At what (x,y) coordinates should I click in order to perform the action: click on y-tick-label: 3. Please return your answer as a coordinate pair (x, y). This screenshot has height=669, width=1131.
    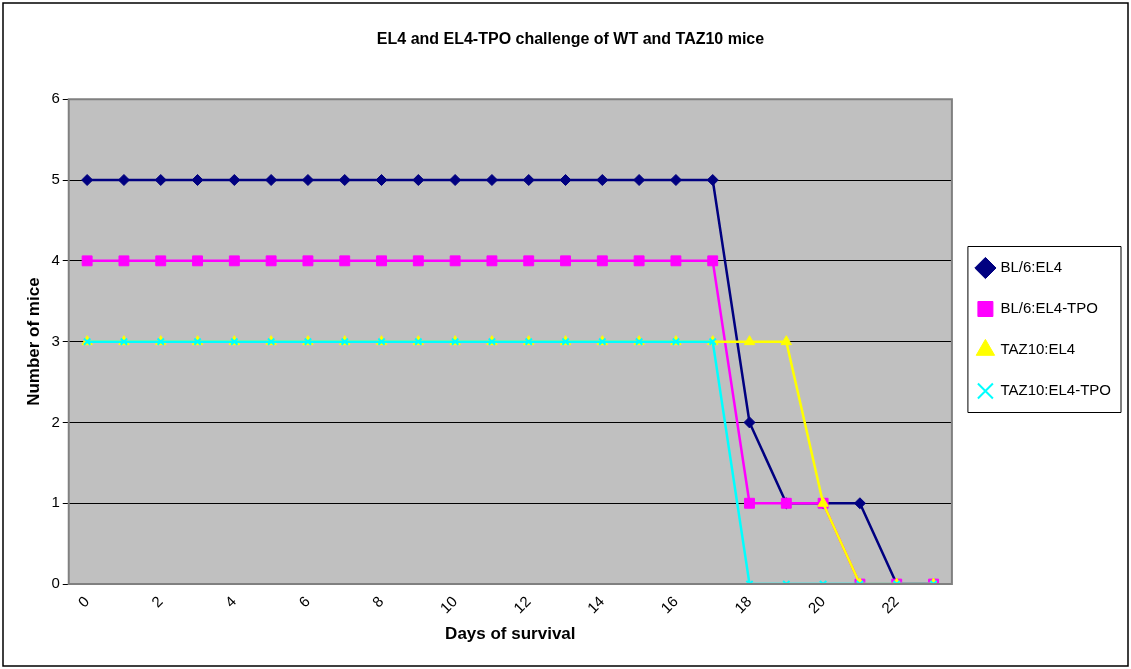
    Looking at the image, I should click on (55, 340).